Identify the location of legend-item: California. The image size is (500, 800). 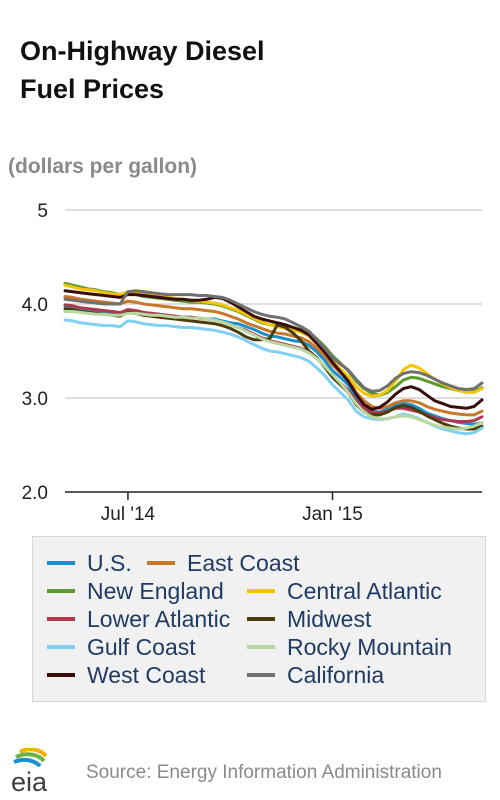
(315, 675).